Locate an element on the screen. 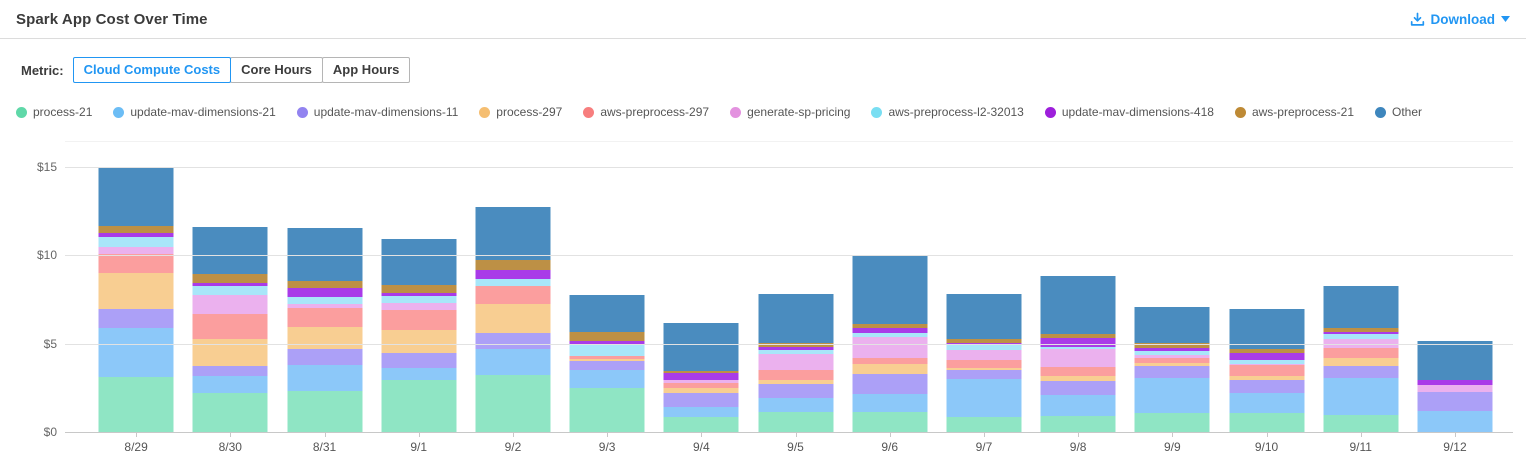 The height and width of the screenshot is (461, 1526). legend-item-update-mav-dimensions-21: update-mav-dimensions-21 is located at coordinates (194, 112).